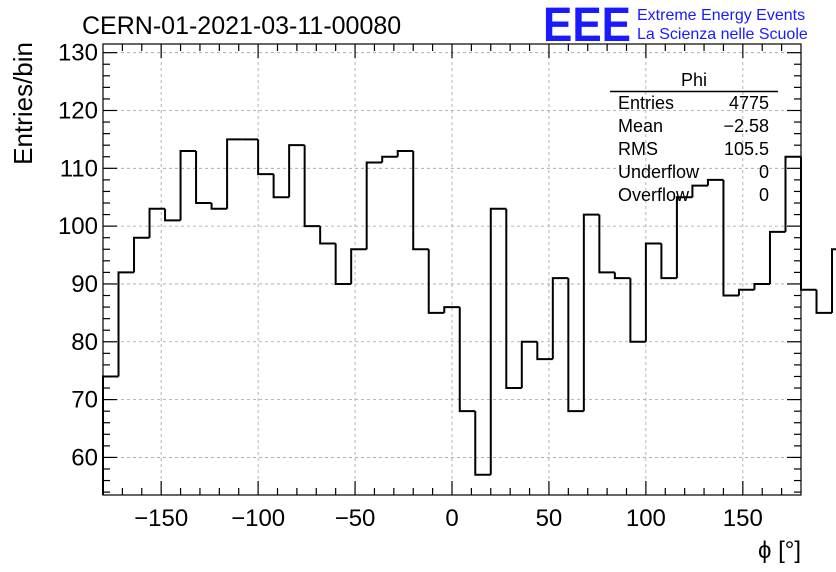 This screenshot has width=836, height=572. I want to click on y-tick-label: 60, so click(84, 457).